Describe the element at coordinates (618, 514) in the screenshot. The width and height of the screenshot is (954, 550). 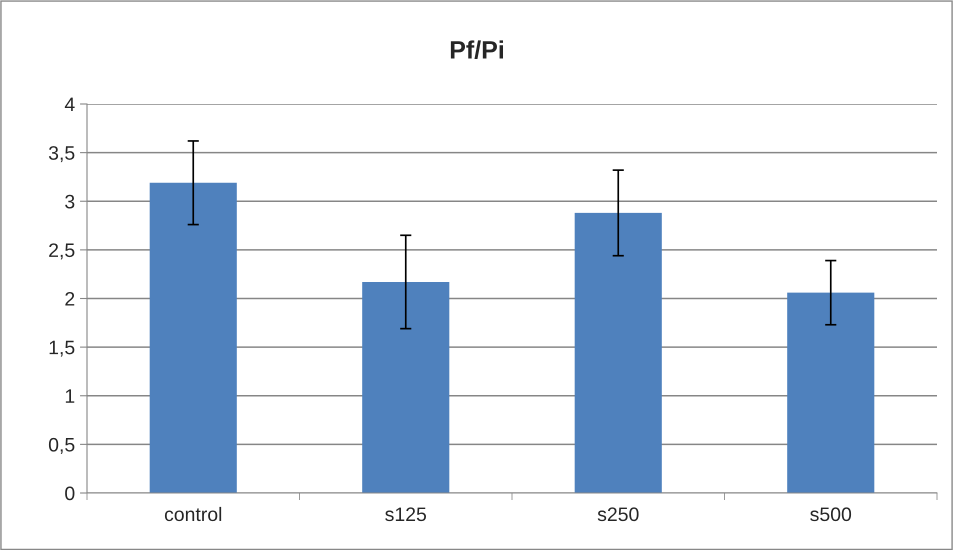
I see `x-tick-label: s250` at that location.